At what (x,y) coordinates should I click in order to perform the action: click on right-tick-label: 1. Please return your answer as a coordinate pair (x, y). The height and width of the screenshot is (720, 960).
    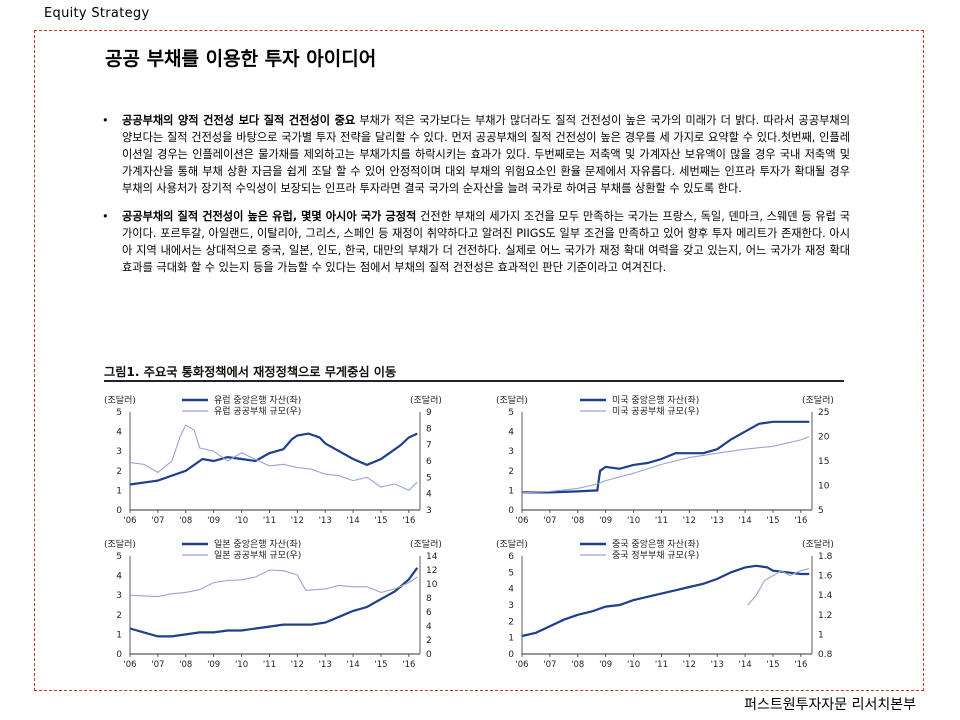
    Looking at the image, I should click on (821, 635).